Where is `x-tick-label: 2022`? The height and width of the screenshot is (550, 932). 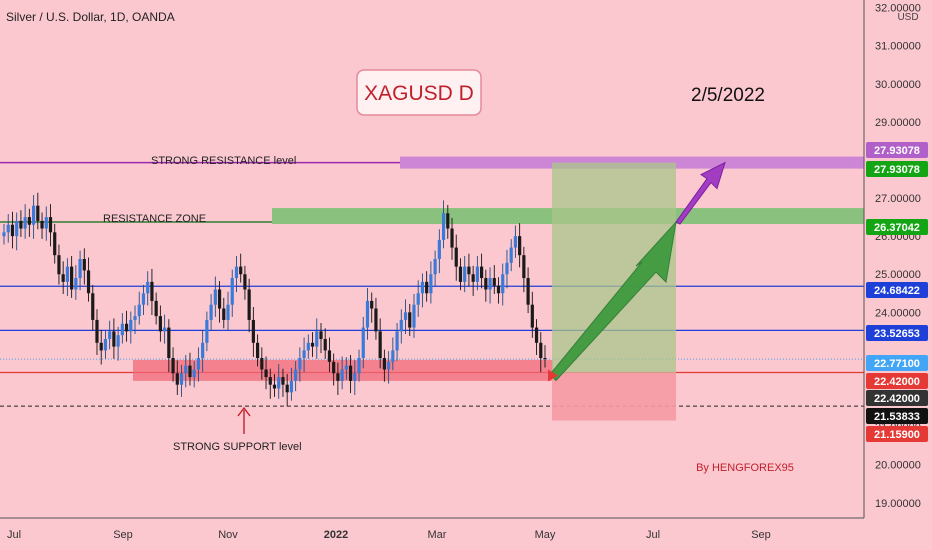
x-tick-label: 2022 is located at coordinates (336, 535).